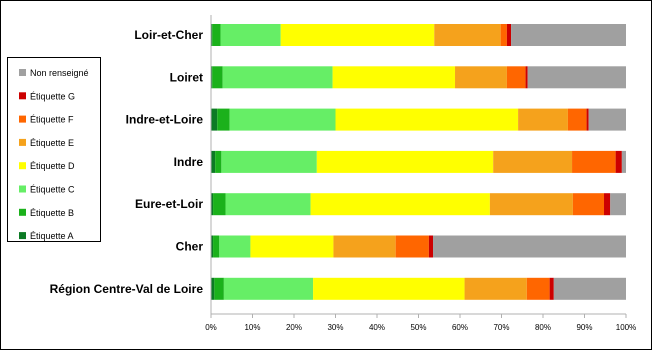 The width and height of the screenshot is (652, 350). What do you see at coordinates (626, 327) in the screenshot?
I see `x-tick-label: 100%` at bounding box center [626, 327].